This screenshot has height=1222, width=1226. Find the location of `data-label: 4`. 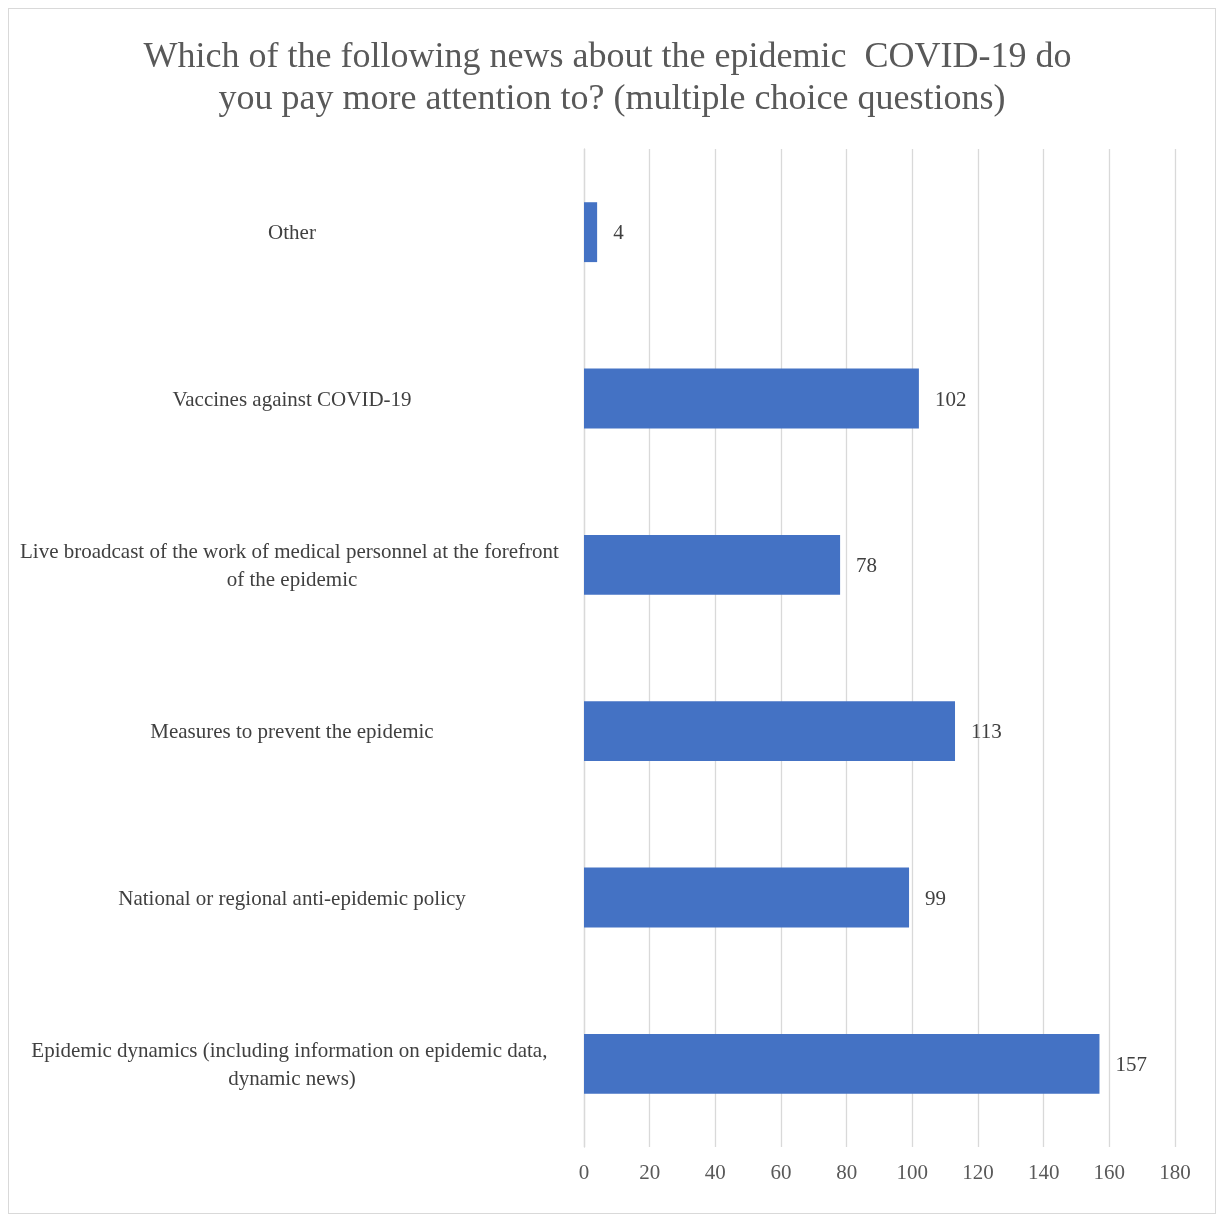

data-label: 4 is located at coordinates (619, 232).